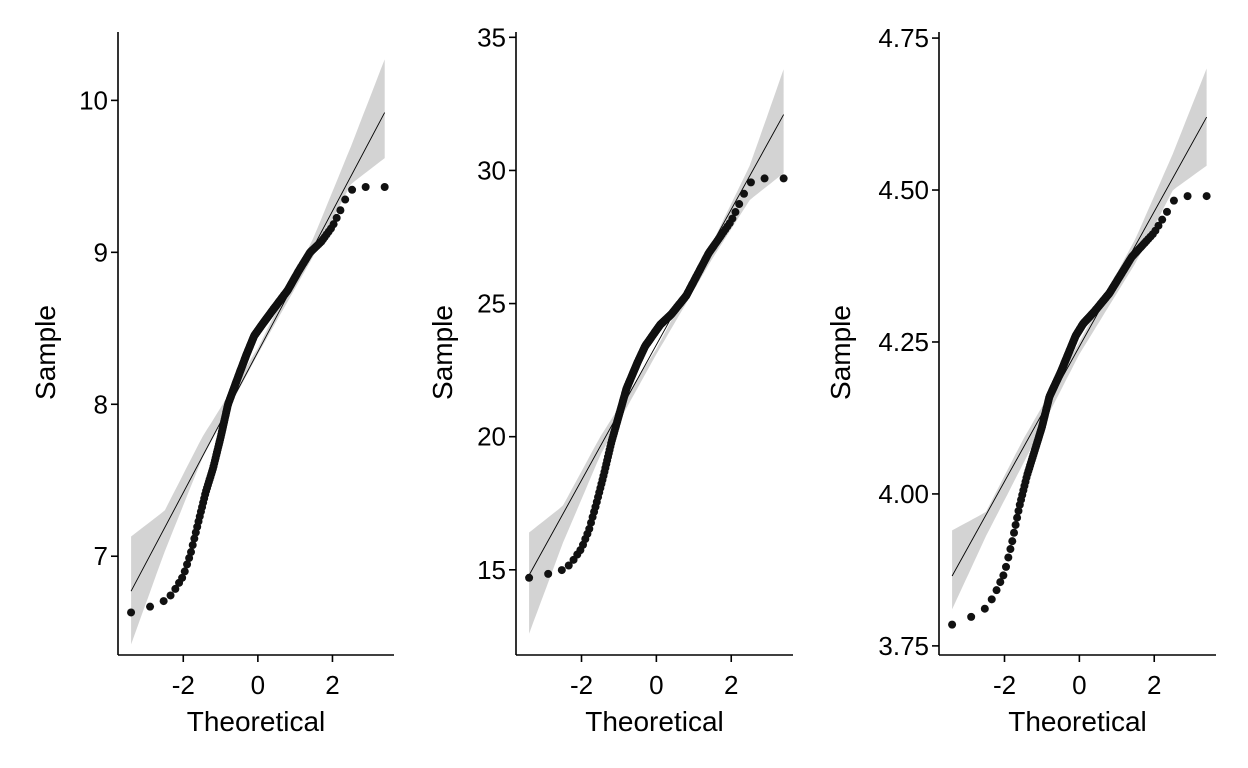 This screenshot has width=1248, height=768. I want to click on y-tick-label: 20, so click(491, 437).